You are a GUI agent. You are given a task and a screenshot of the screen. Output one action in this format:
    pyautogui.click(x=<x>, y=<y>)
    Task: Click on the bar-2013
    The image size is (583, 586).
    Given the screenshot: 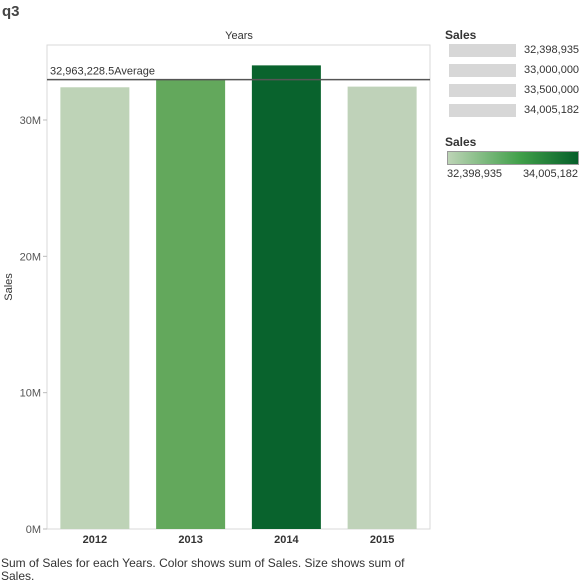 What is the action you would take?
    pyautogui.click(x=191, y=304)
    